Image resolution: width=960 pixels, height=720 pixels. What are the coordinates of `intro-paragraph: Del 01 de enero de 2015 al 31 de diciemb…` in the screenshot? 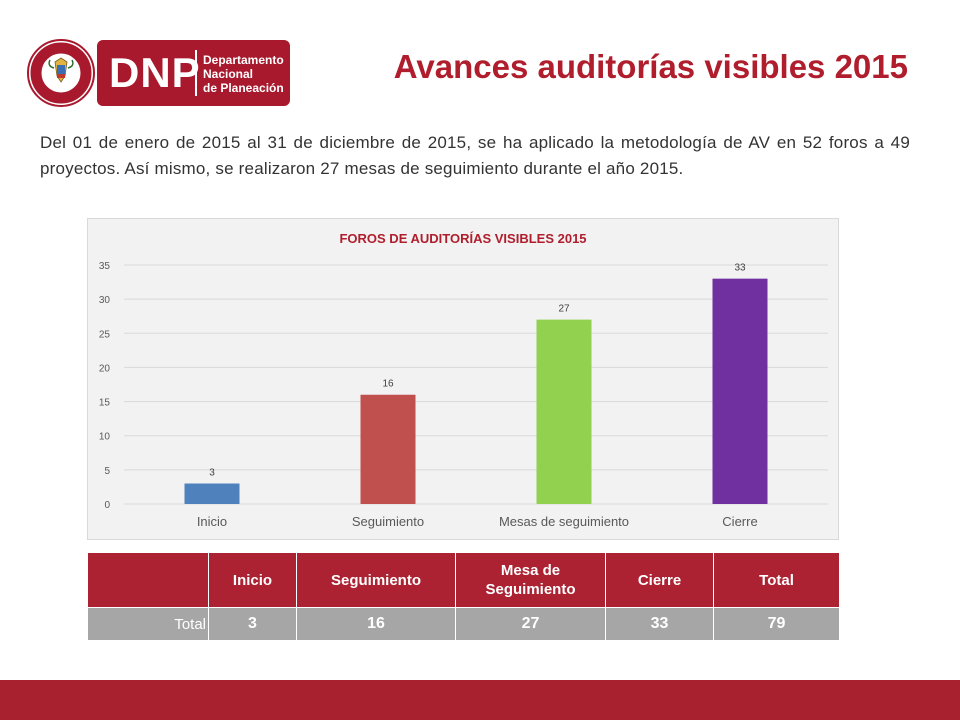 It's located at (475, 155).